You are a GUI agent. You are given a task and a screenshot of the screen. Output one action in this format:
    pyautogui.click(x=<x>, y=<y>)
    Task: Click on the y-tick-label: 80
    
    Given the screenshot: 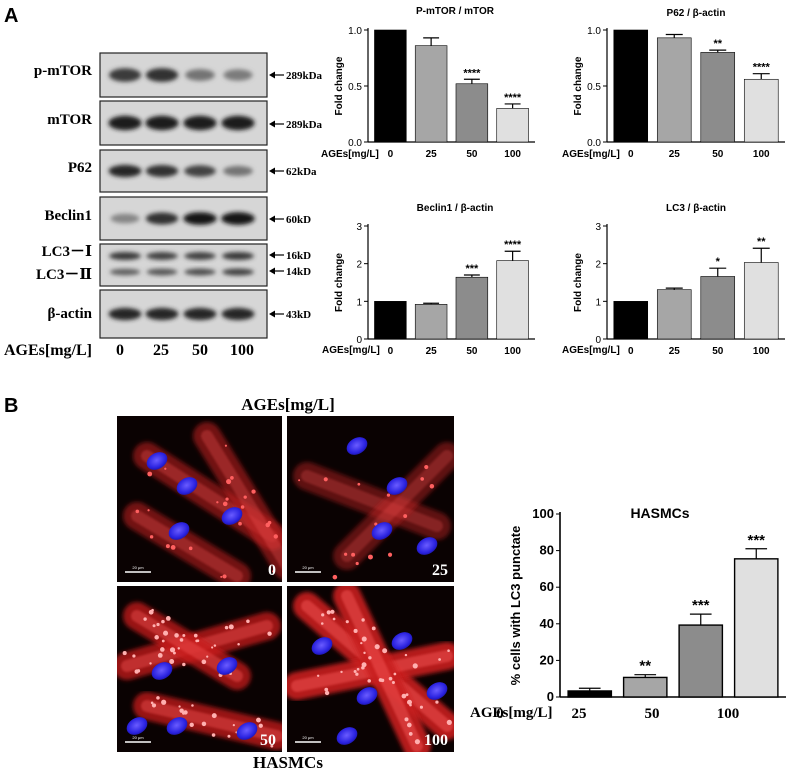 What is the action you would take?
    pyautogui.click(x=547, y=550)
    